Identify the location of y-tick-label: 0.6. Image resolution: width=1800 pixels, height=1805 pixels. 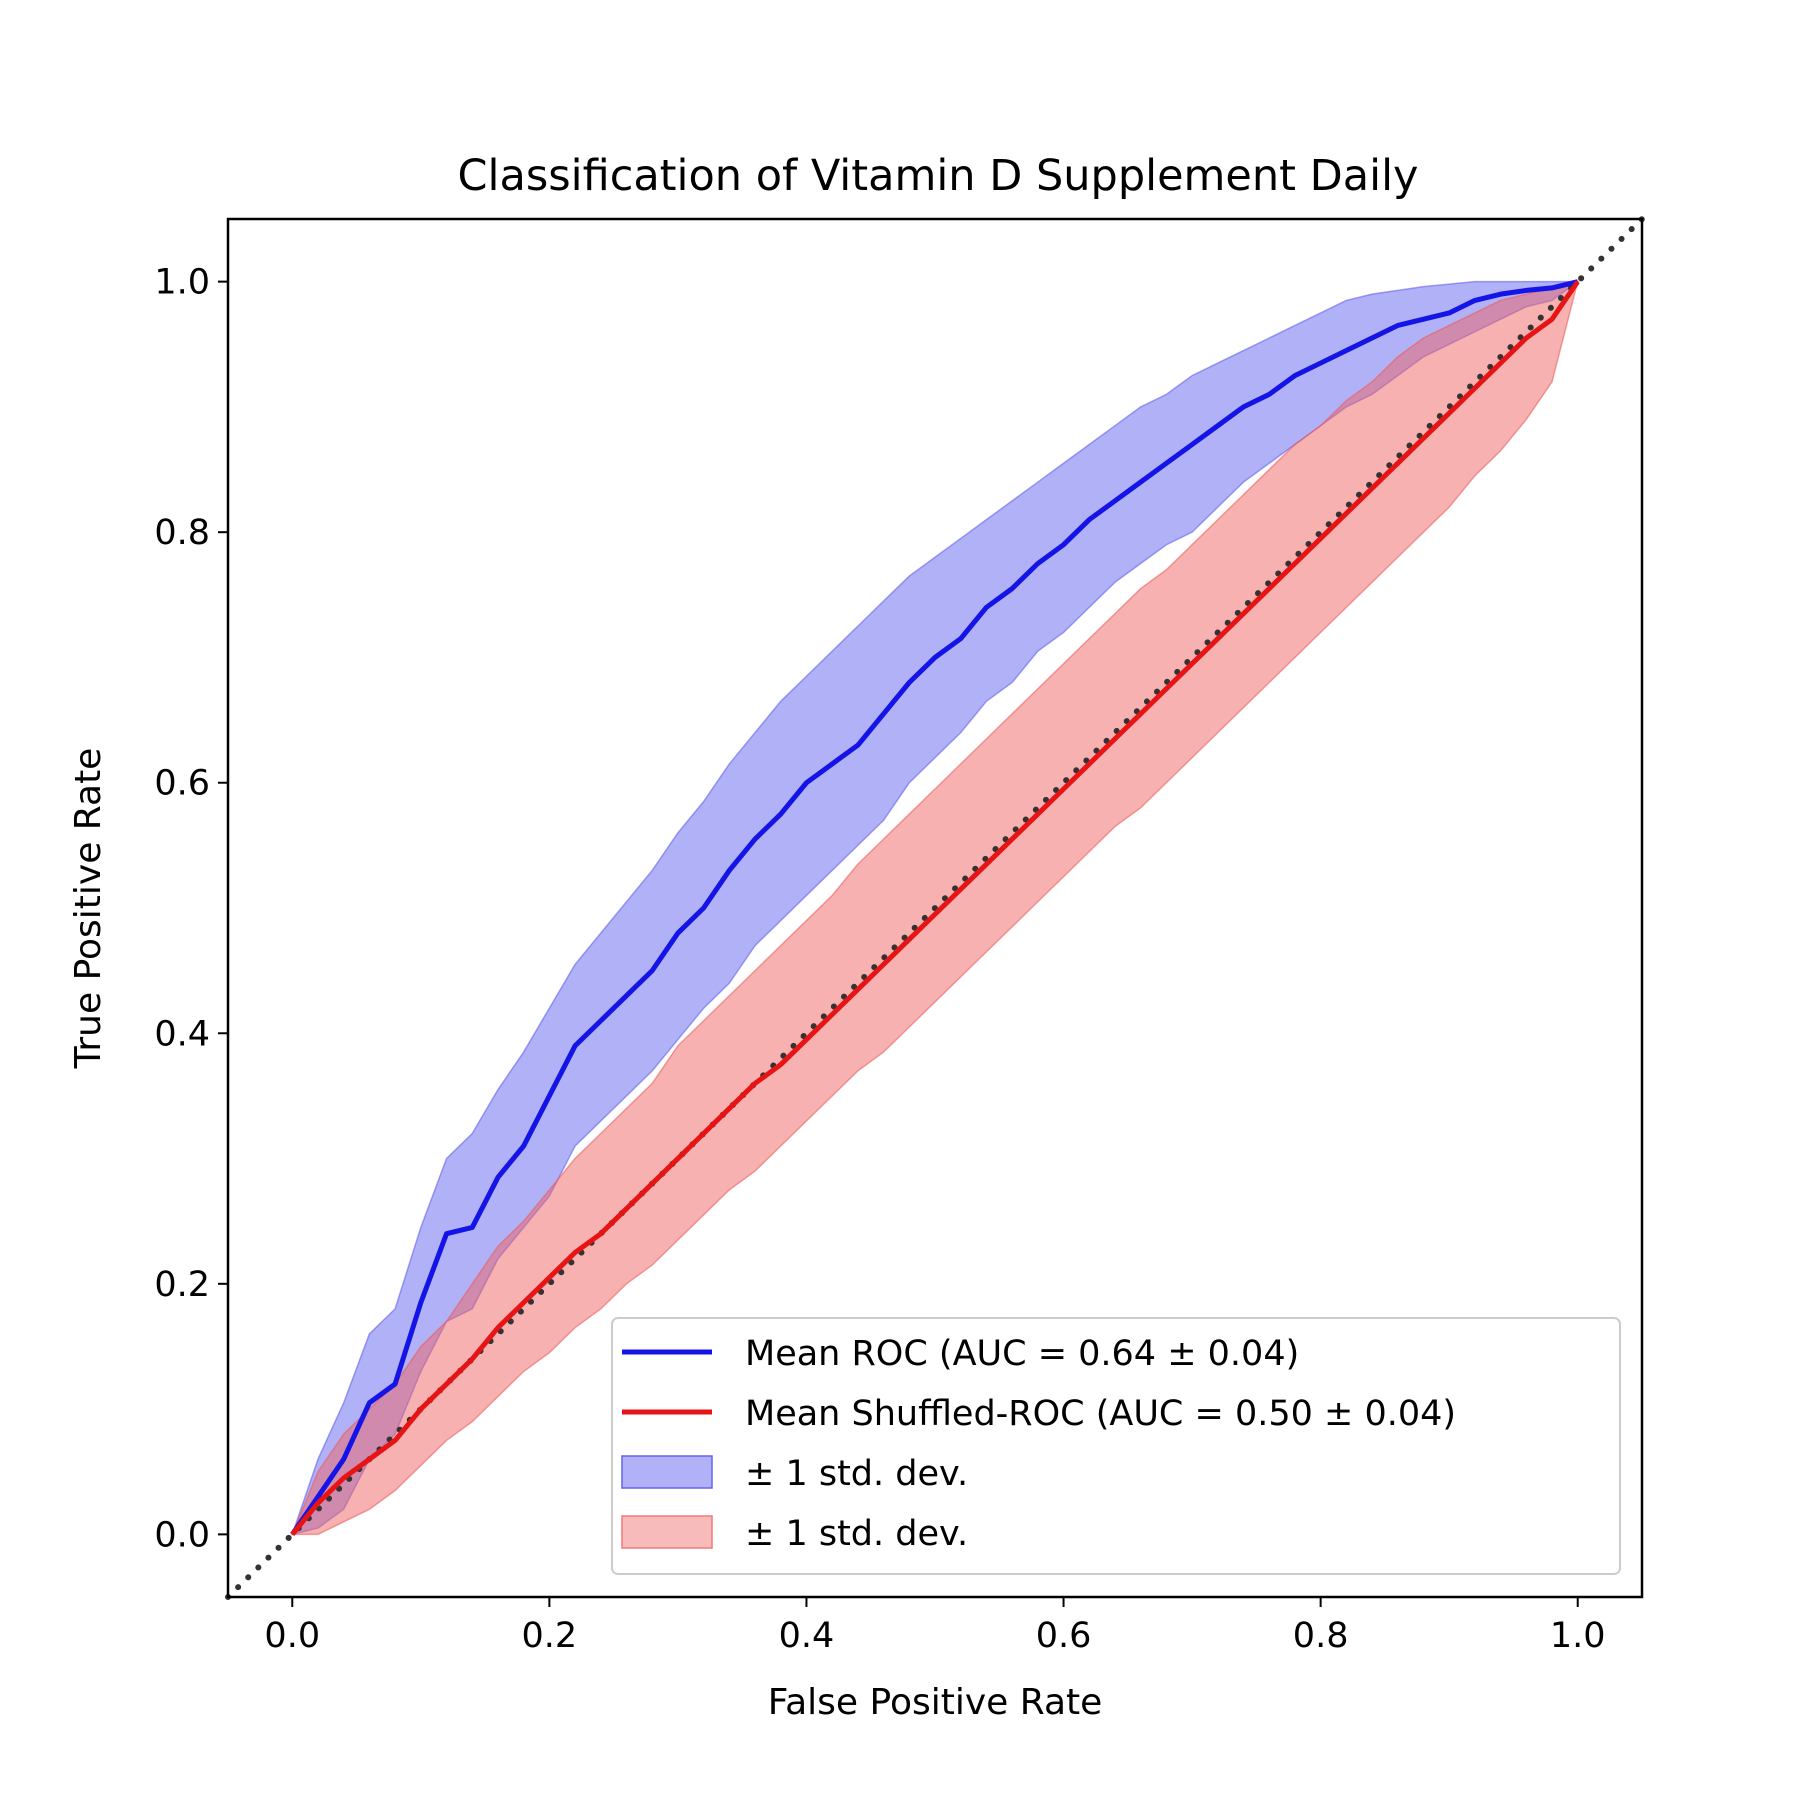
(182, 784).